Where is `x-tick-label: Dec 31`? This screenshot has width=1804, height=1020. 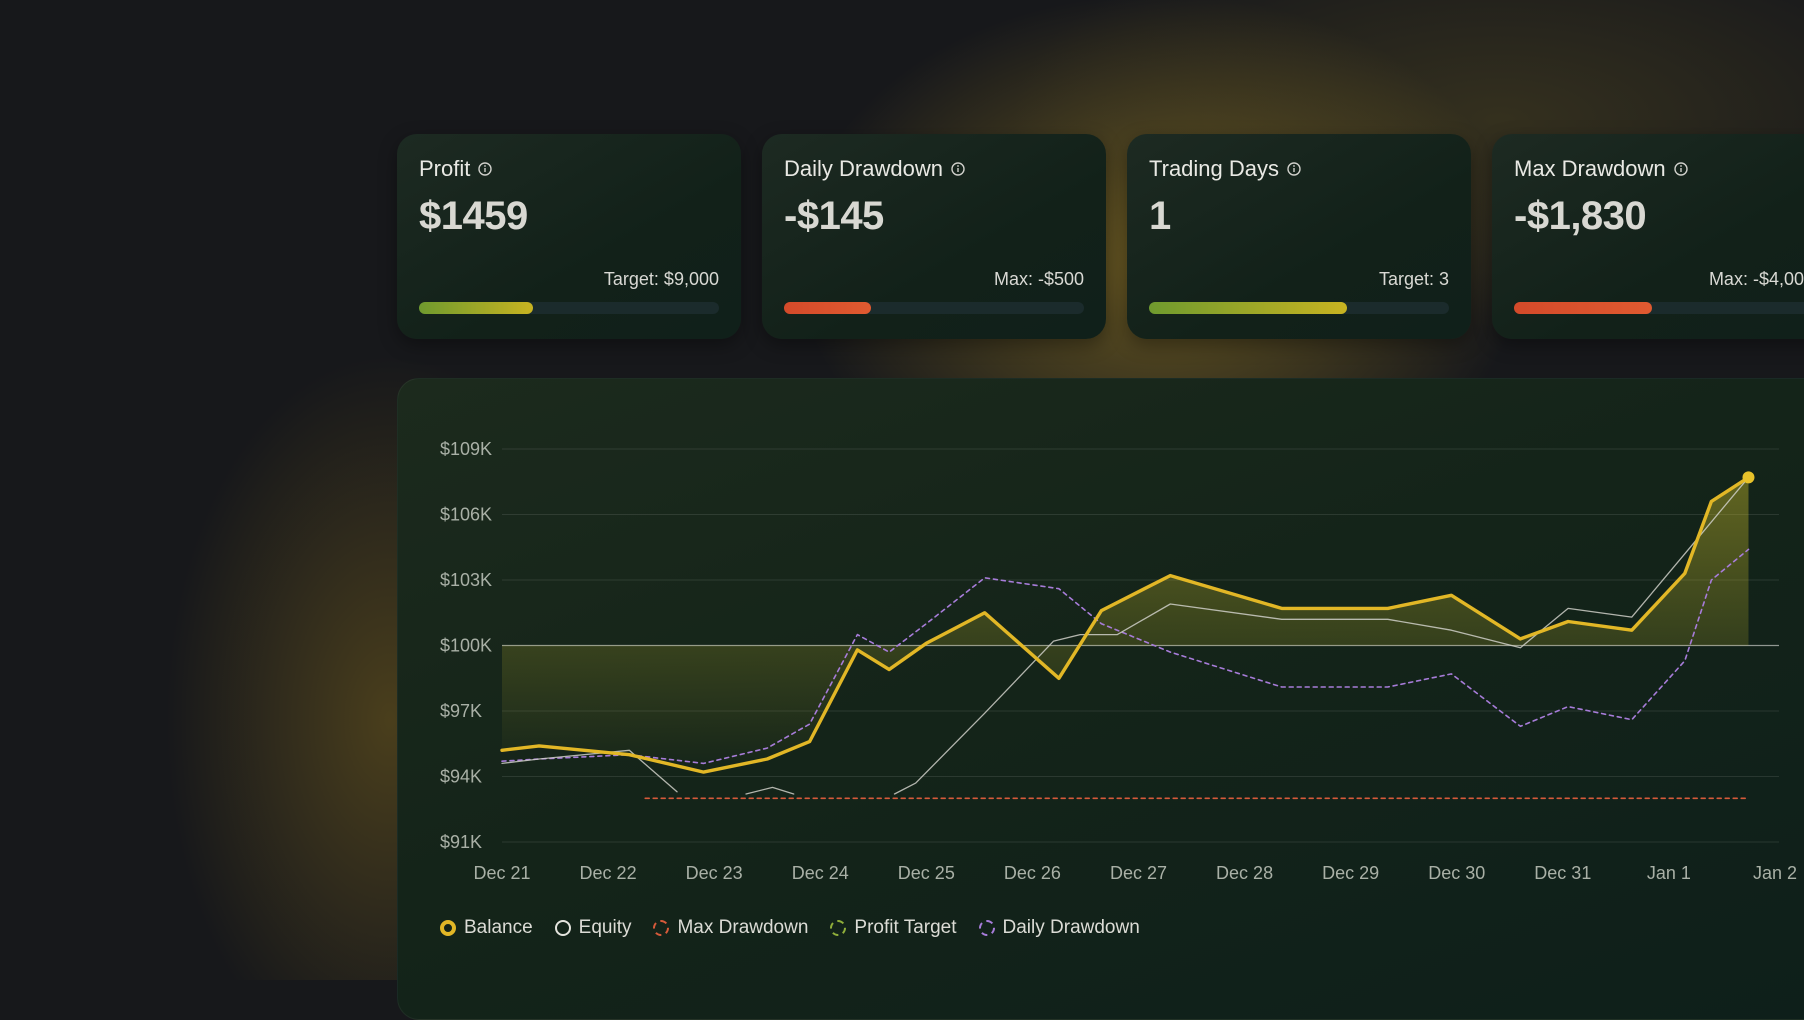
x-tick-label: Dec 31 is located at coordinates (1562, 873).